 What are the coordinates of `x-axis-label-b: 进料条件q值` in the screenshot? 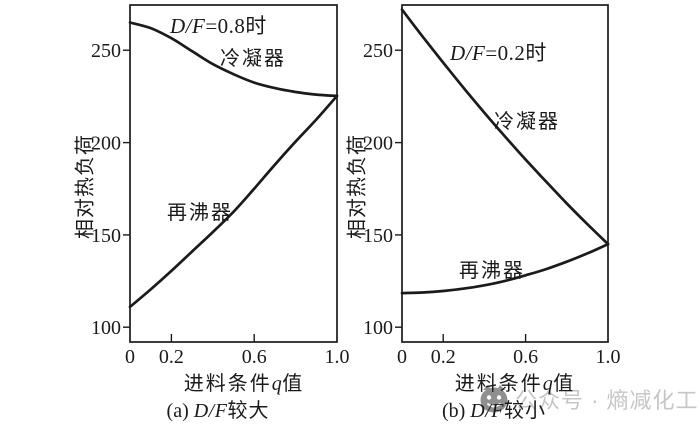 It's located at (515, 381).